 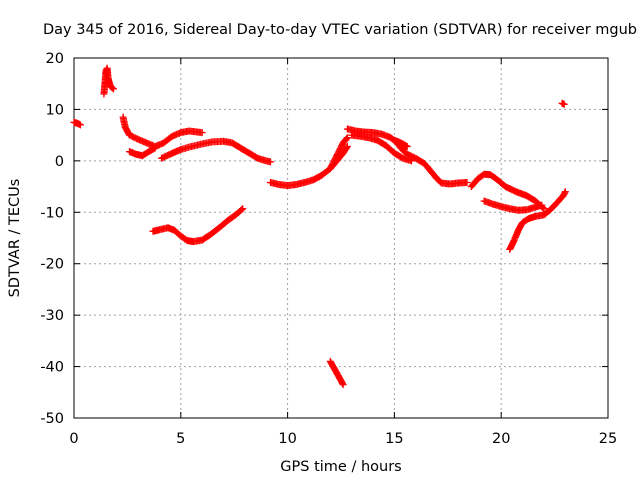 I want to click on x-axis-label: GPS time / hours, so click(x=340, y=467).